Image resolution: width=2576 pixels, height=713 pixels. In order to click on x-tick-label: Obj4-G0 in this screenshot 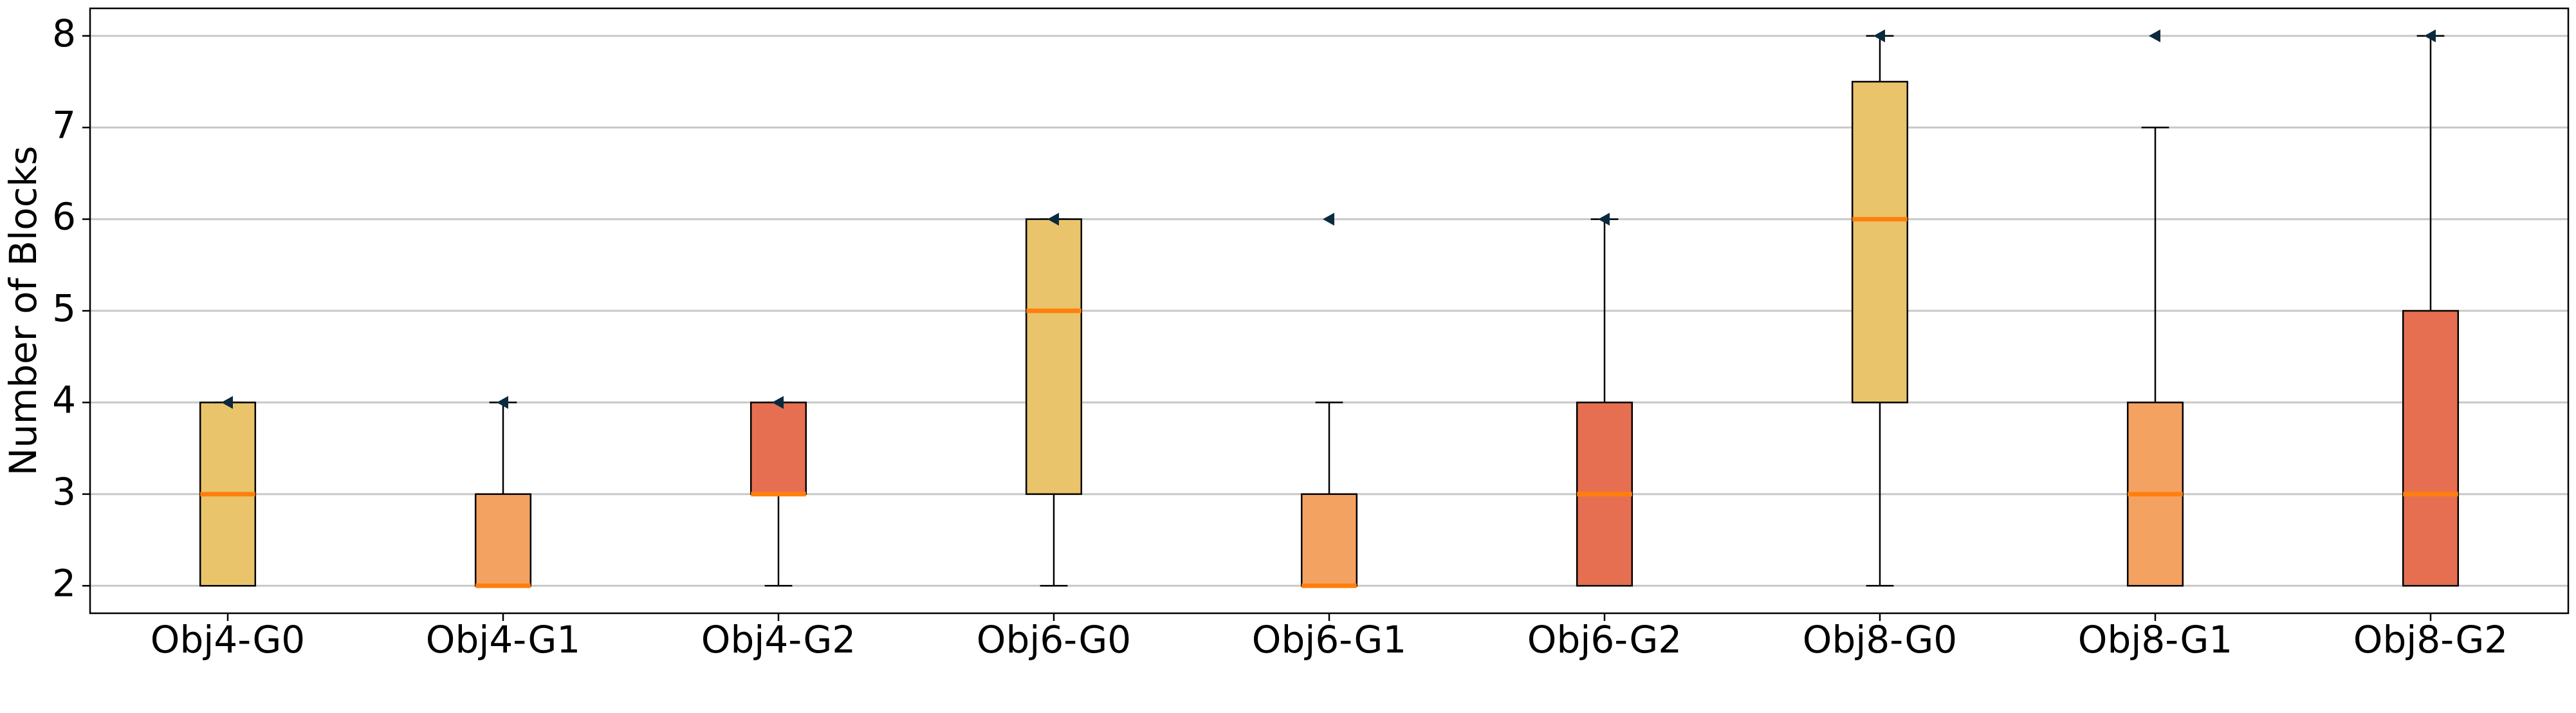, I will do `click(228, 640)`.